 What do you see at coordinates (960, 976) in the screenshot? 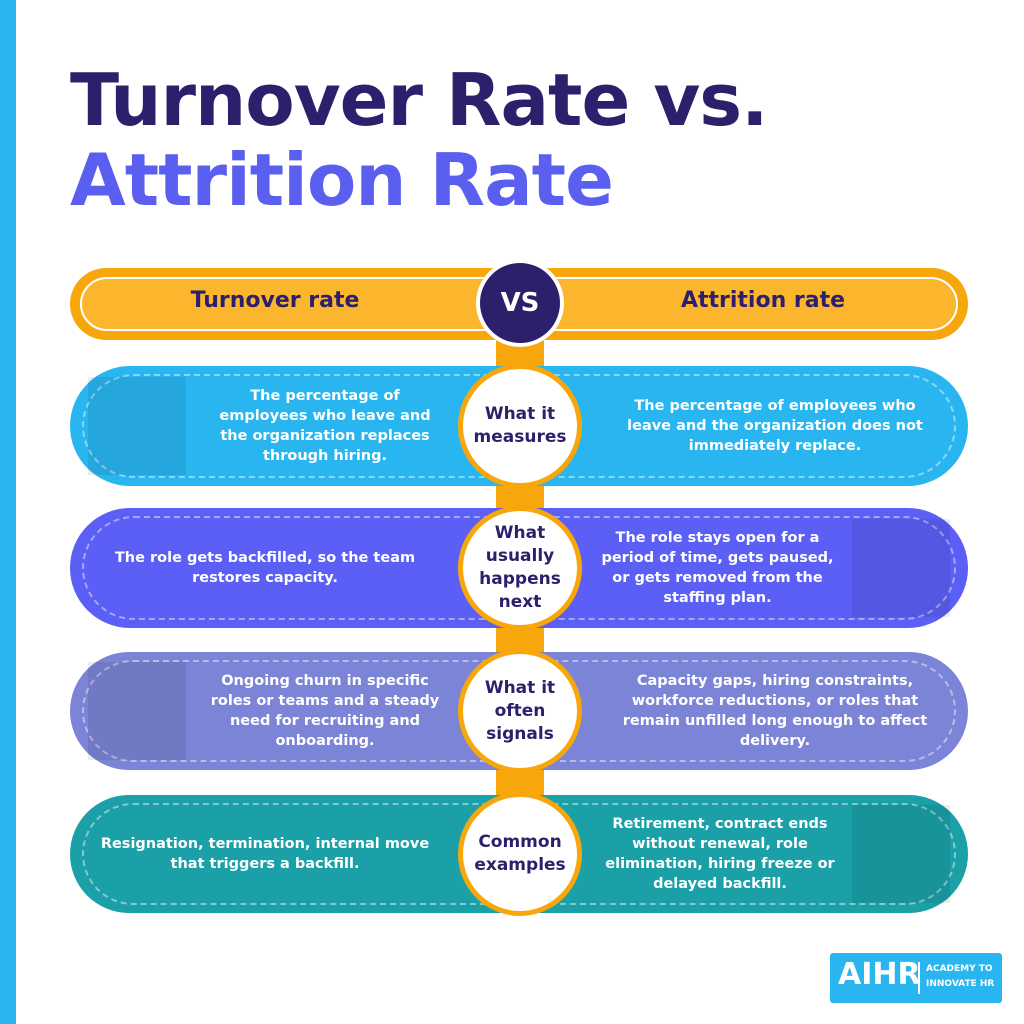
I see `logo-text: ACADEMY TO INNOVATE HR` at bounding box center [960, 976].